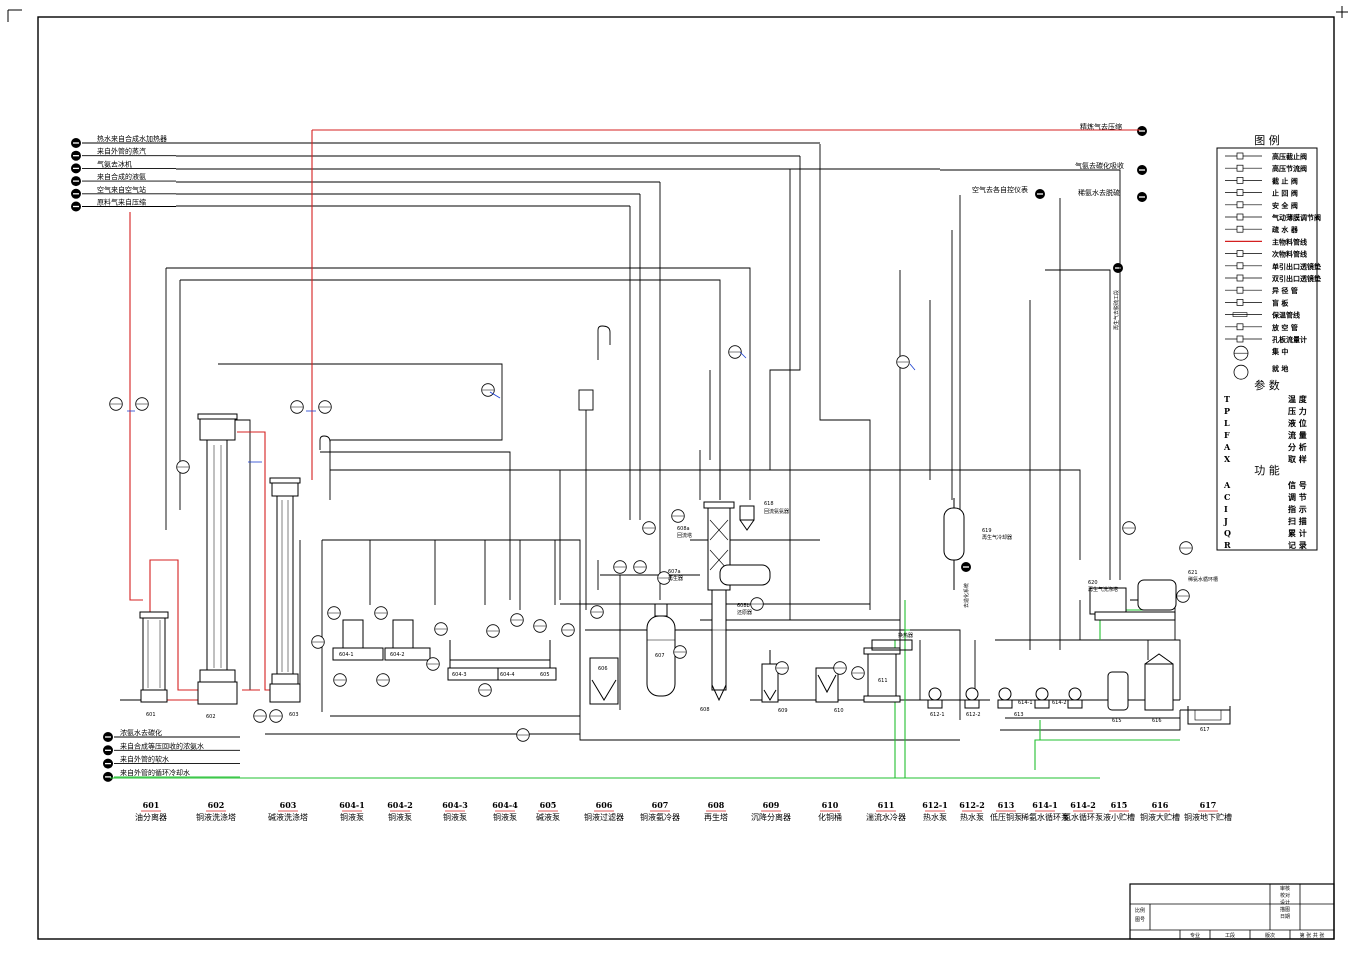 The width and height of the screenshot is (1354, 957). What do you see at coordinates (216, 817) in the screenshot?
I see `equipment-name: 铜液洗涤塔` at bounding box center [216, 817].